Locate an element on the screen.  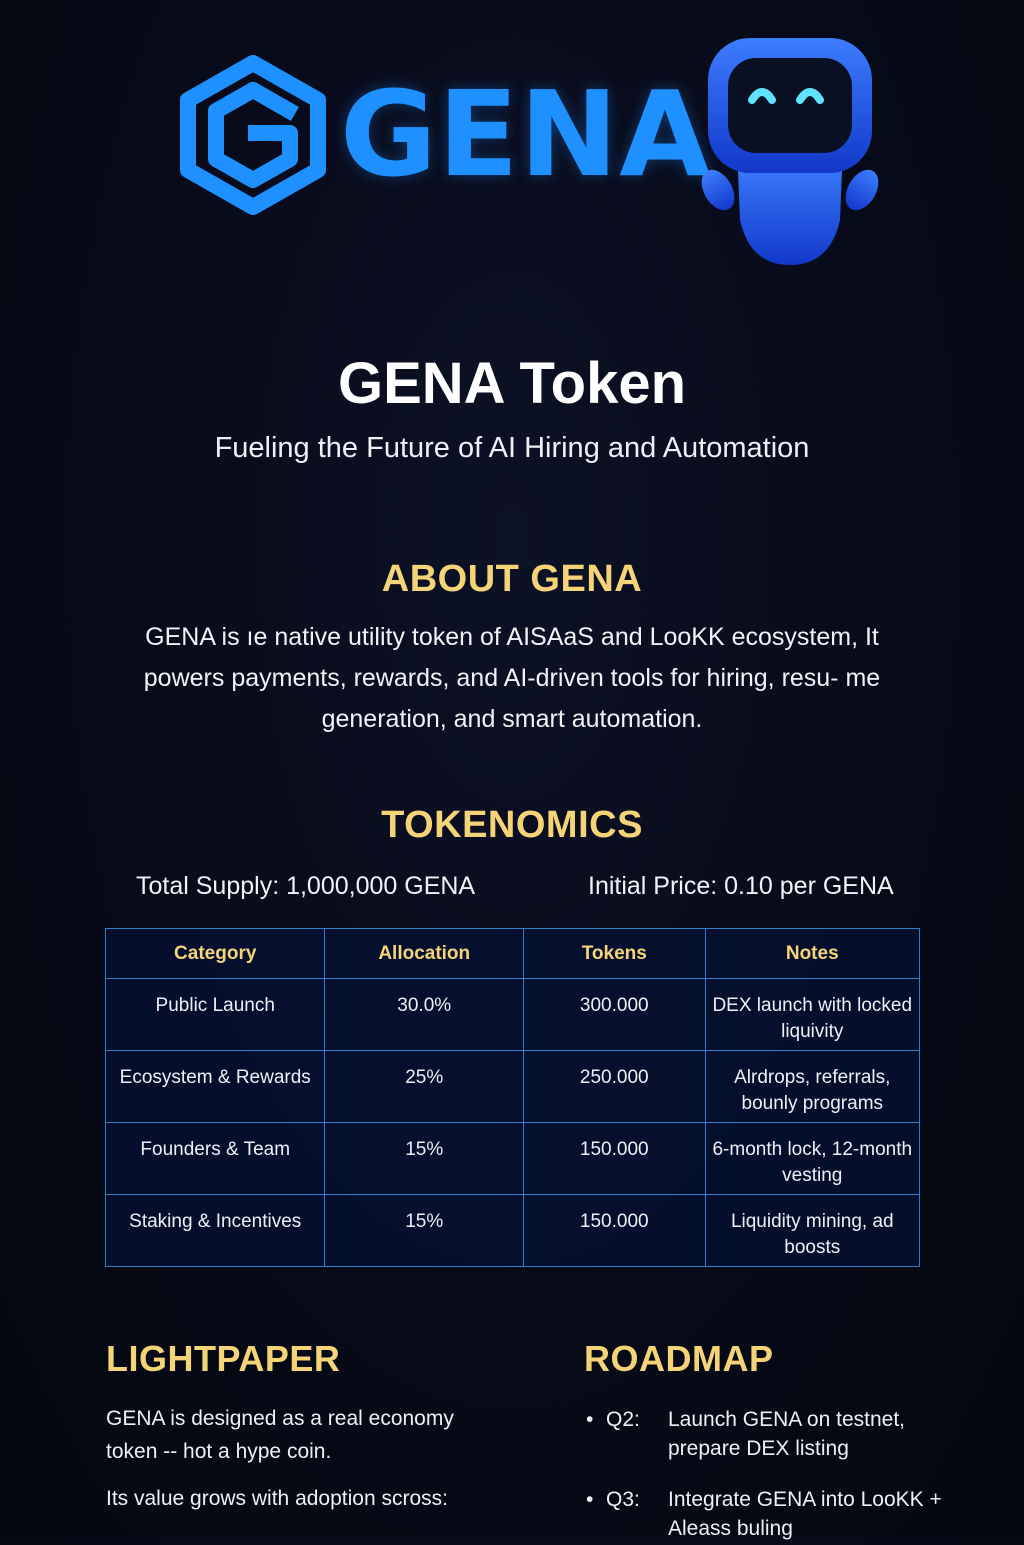
cell-notes: Liquidity mining, ad boosts is located at coordinates (812, 1230).